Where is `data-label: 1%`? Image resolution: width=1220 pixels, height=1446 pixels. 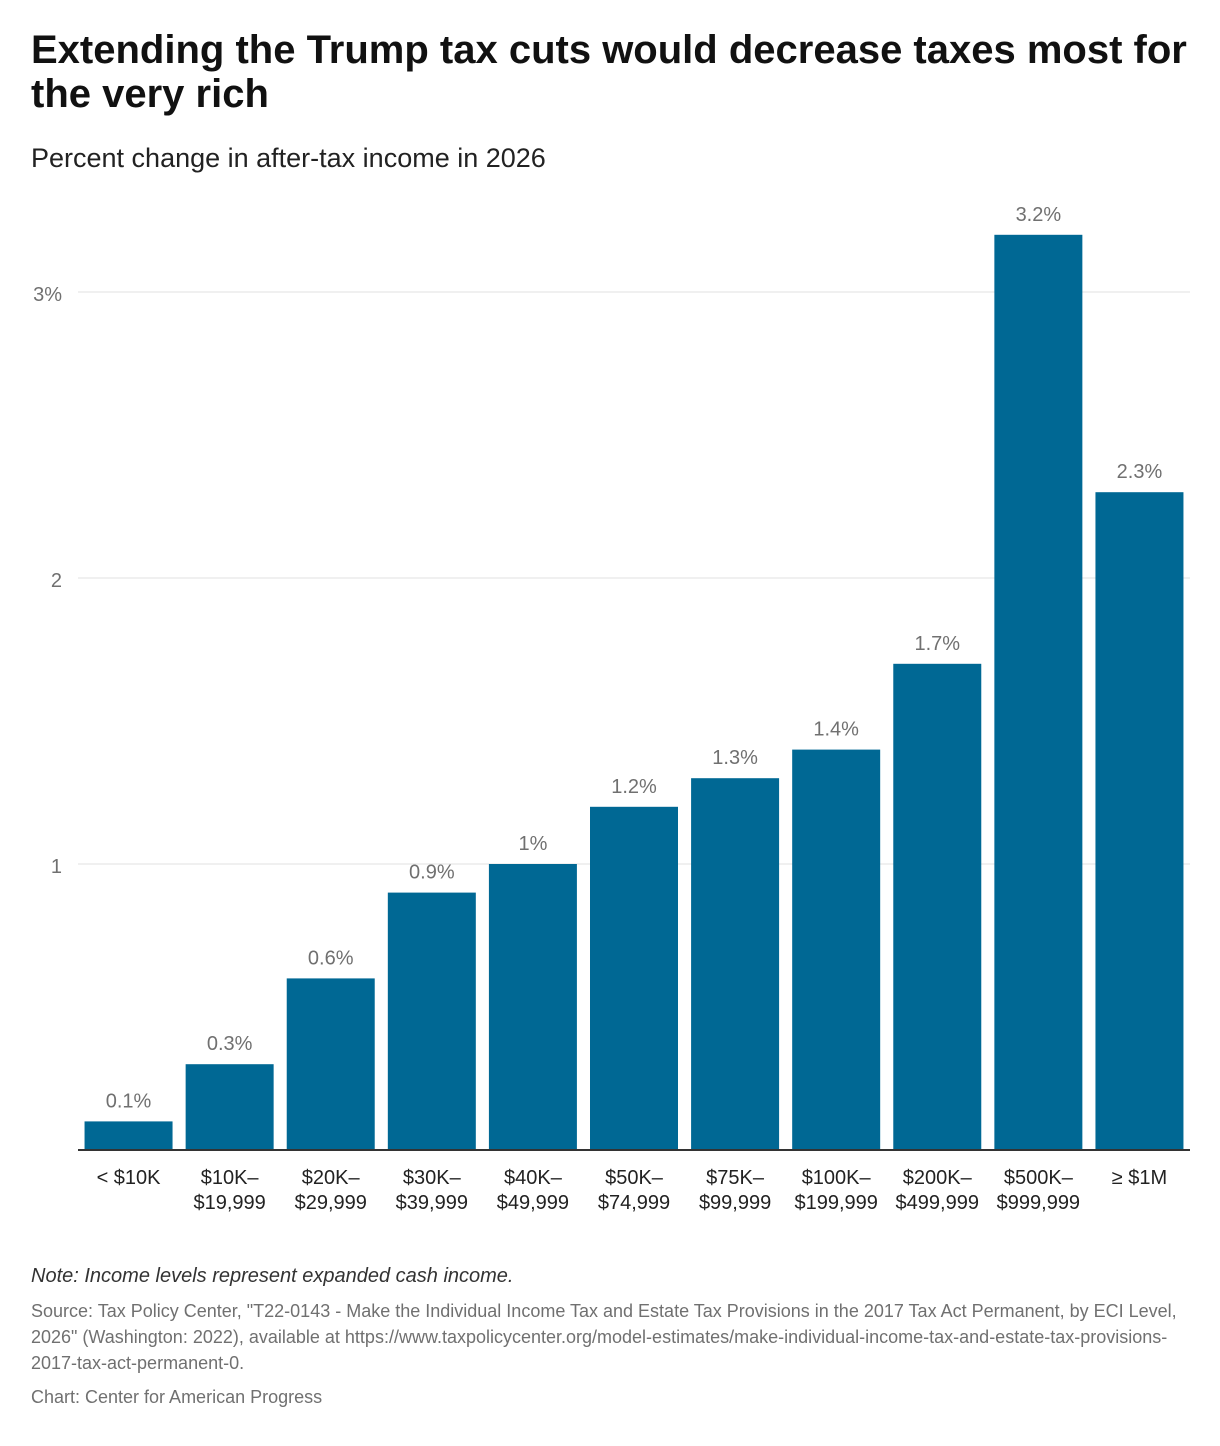
data-label: 1% is located at coordinates (532, 844).